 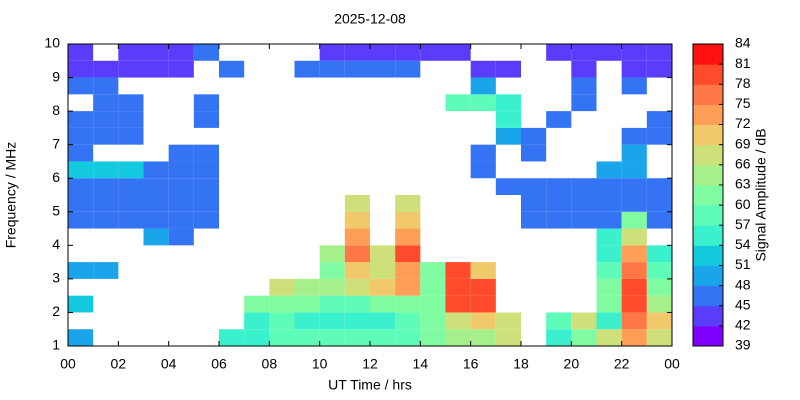 What do you see at coordinates (52, 43) in the screenshot?
I see `y-tick-label: 10` at bounding box center [52, 43].